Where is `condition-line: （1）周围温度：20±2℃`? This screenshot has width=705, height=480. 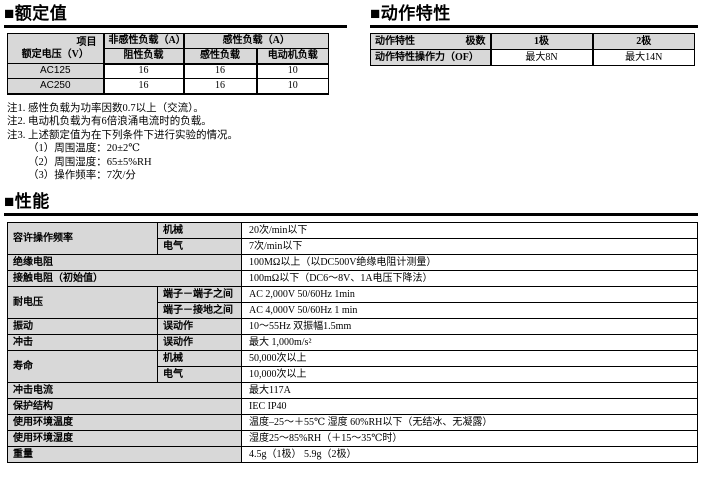
condition-line: （1）周围温度：20±2℃ is located at coordinates (84, 148).